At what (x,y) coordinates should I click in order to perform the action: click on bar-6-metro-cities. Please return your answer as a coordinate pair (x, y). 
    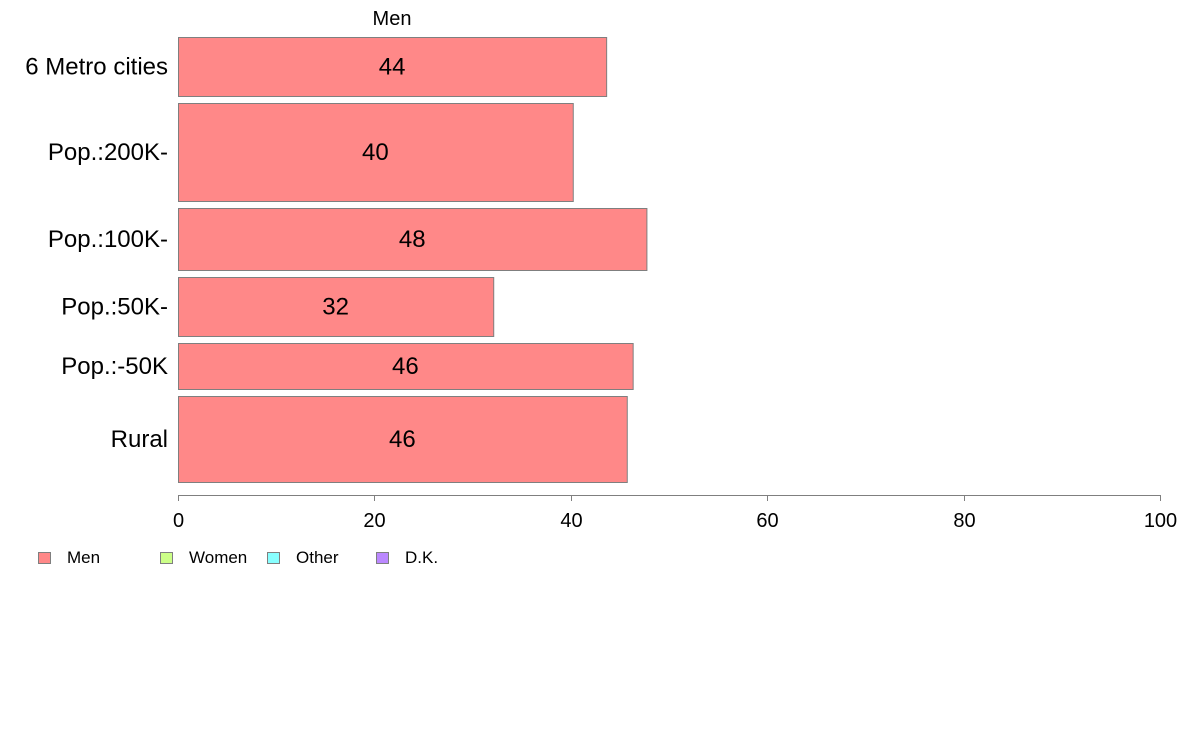
    Looking at the image, I should click on (393, 67).